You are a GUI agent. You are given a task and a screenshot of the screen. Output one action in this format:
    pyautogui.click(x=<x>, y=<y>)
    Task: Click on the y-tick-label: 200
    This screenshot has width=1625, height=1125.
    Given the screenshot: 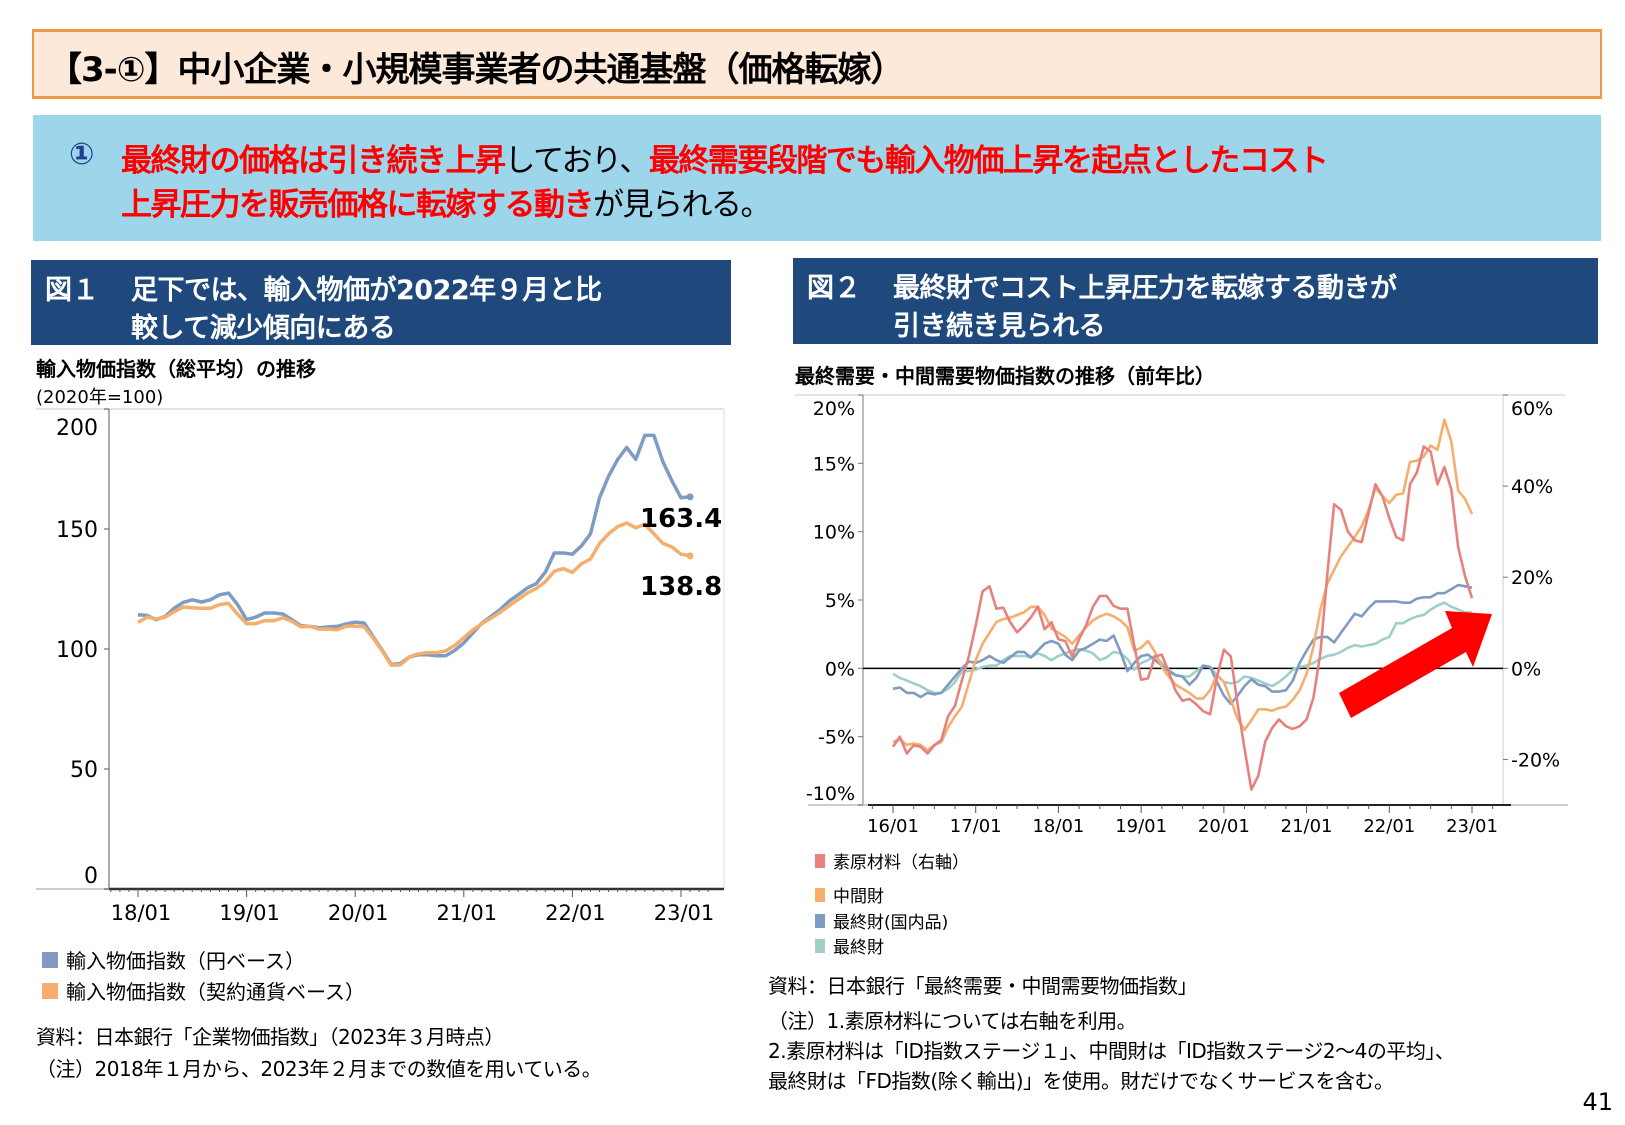 What is the action you would take?
    pyautogui.click(x=77, y=428)
    